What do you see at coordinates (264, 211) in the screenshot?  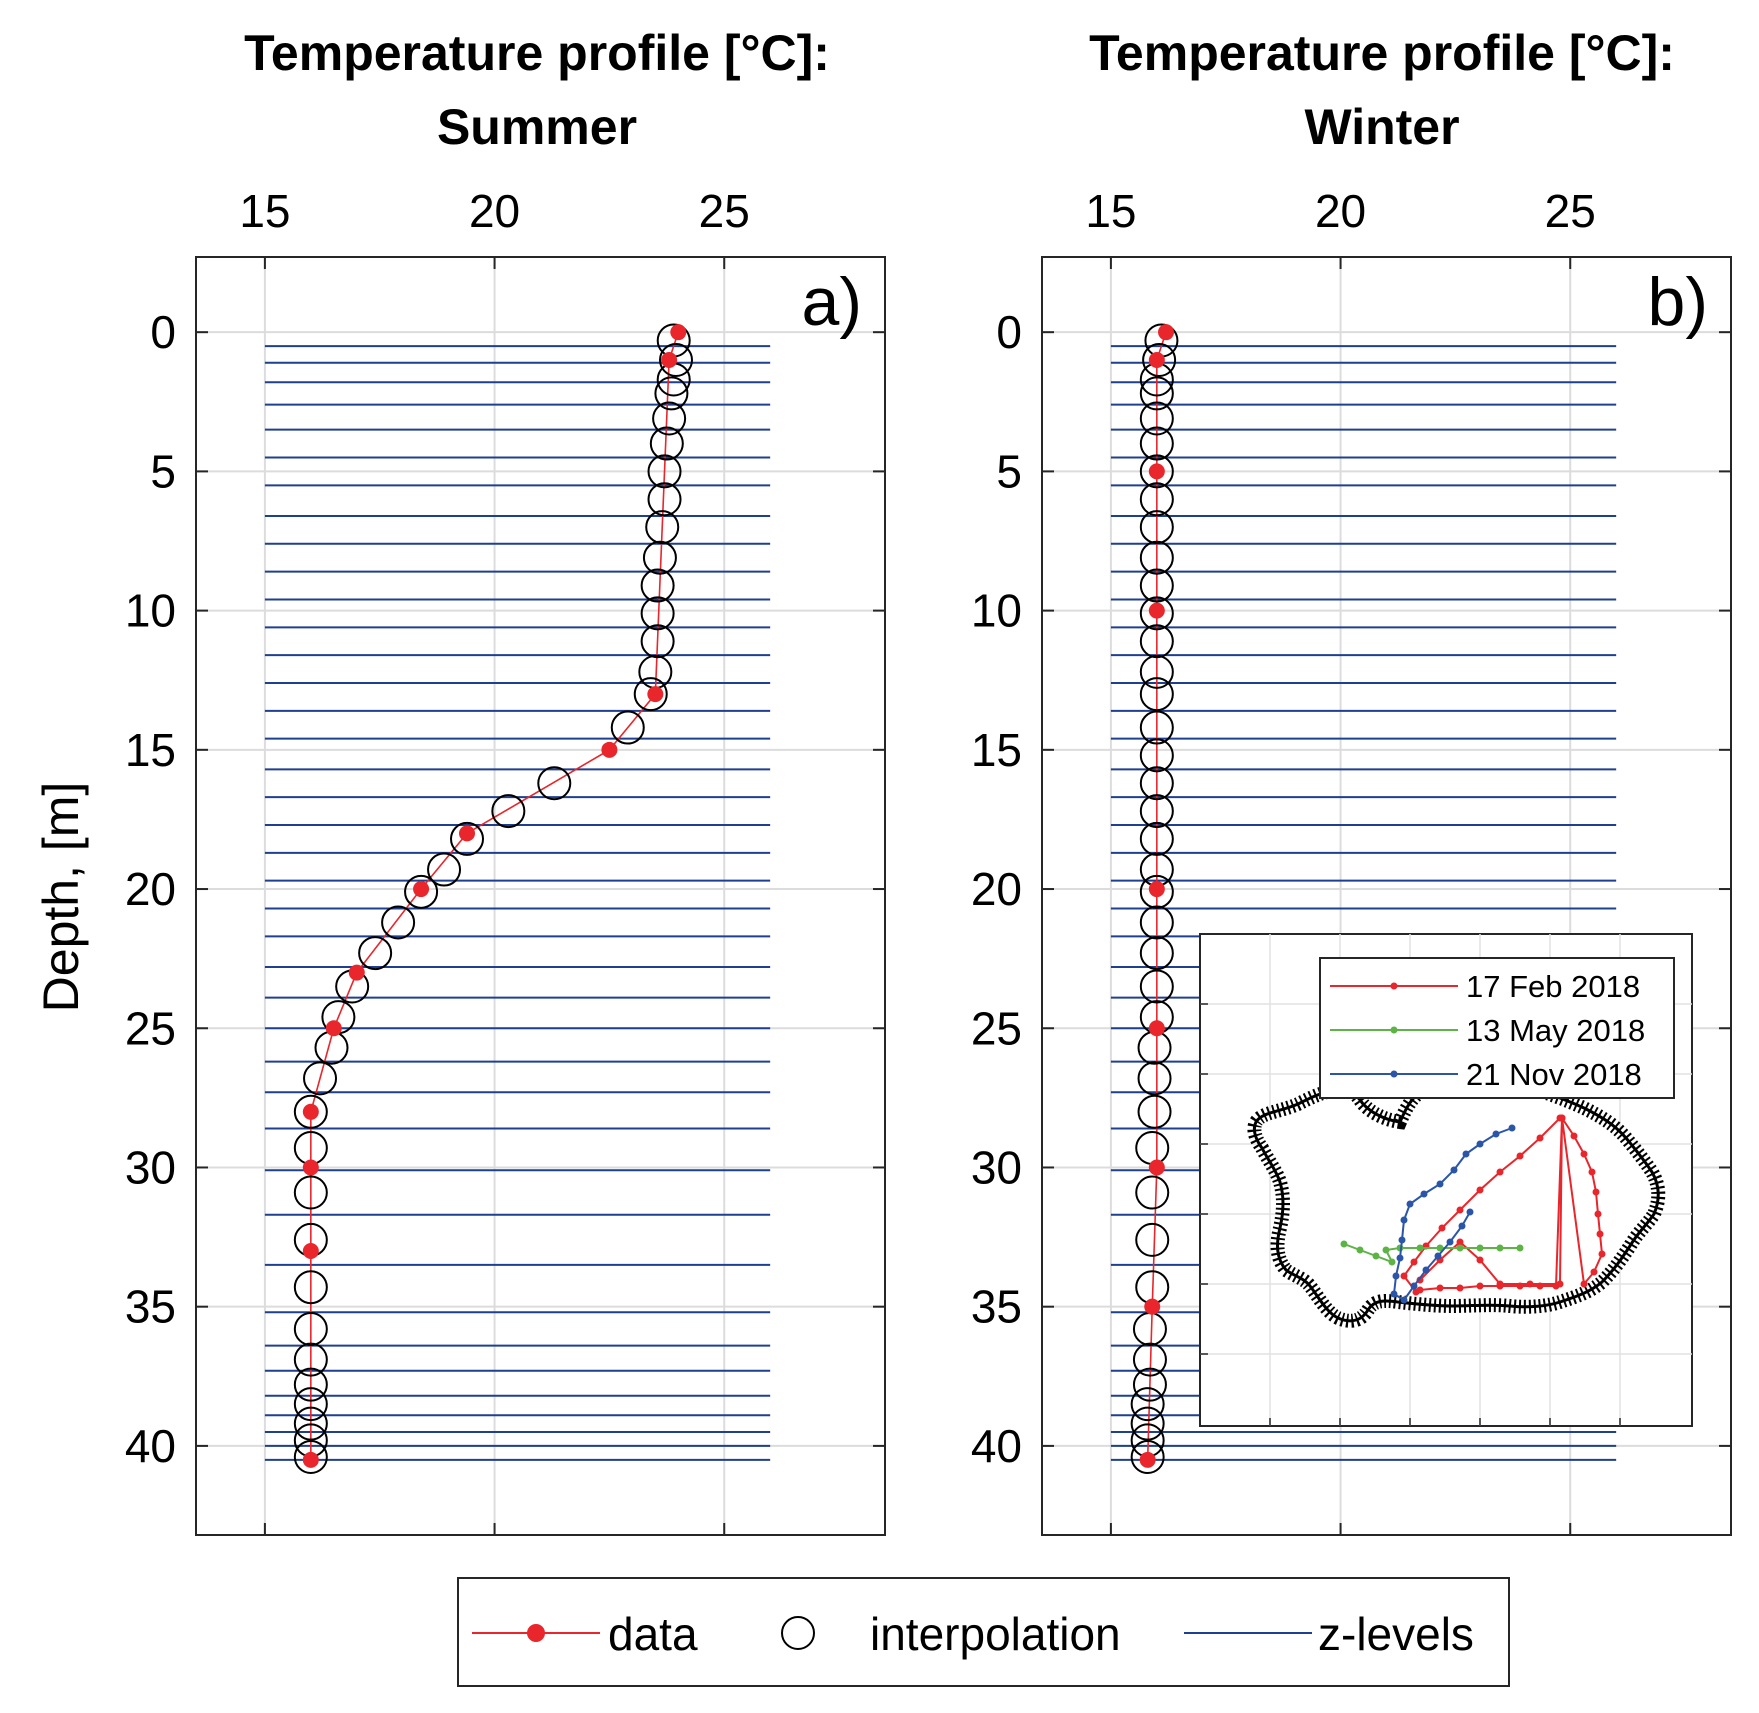 I see `x-tick-label: 15` at bounding box center [264, 211].